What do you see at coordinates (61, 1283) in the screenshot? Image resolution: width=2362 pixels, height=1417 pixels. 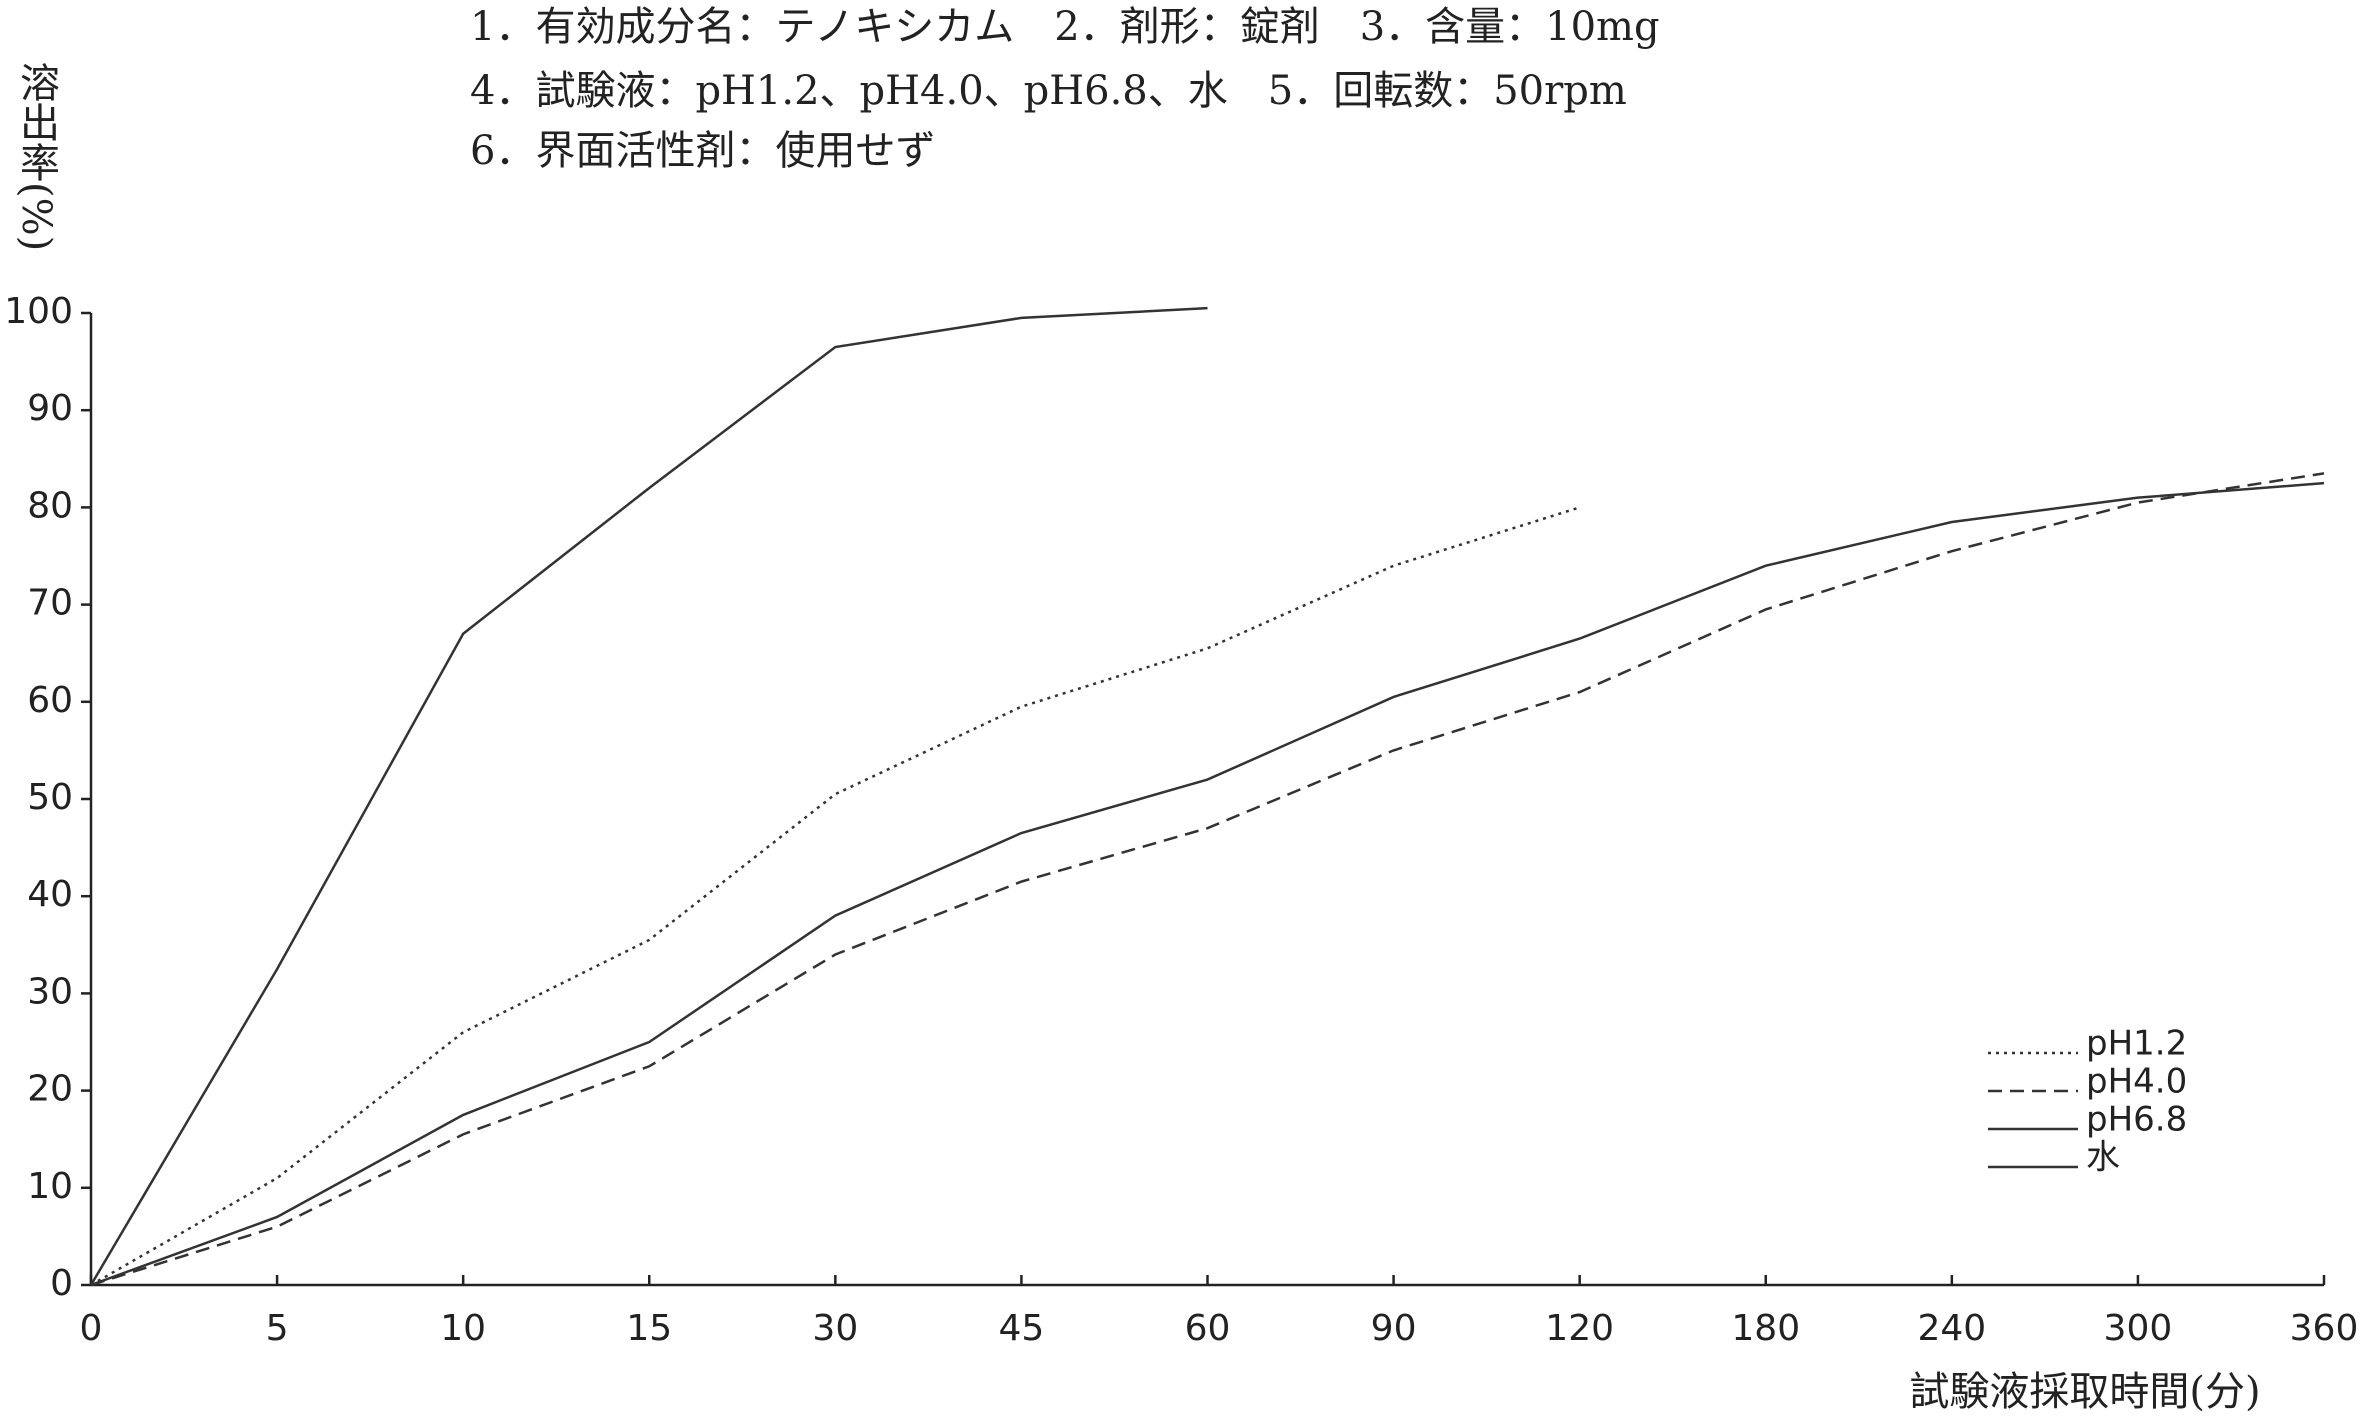 I see `y-tick-label: 0` at bounding box center [61, 1283].